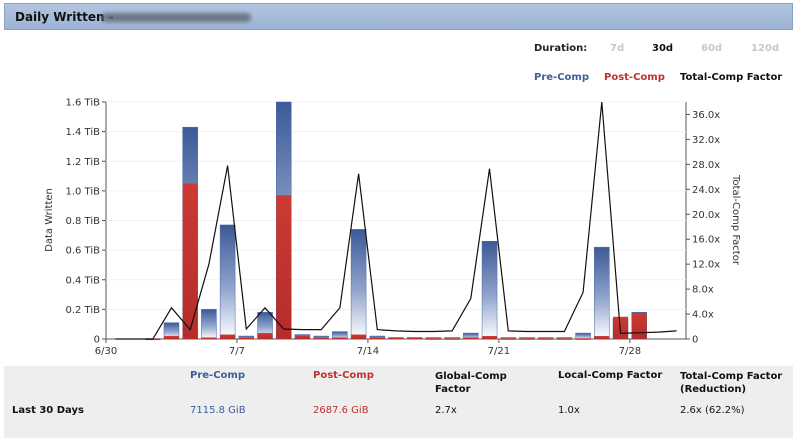 This screenshot has width=797, height=441. What do you see at coordinates (706, 240) in the screenshot?
I see `y2-tick-label: 16.0x` at bounding box center [706, 240].